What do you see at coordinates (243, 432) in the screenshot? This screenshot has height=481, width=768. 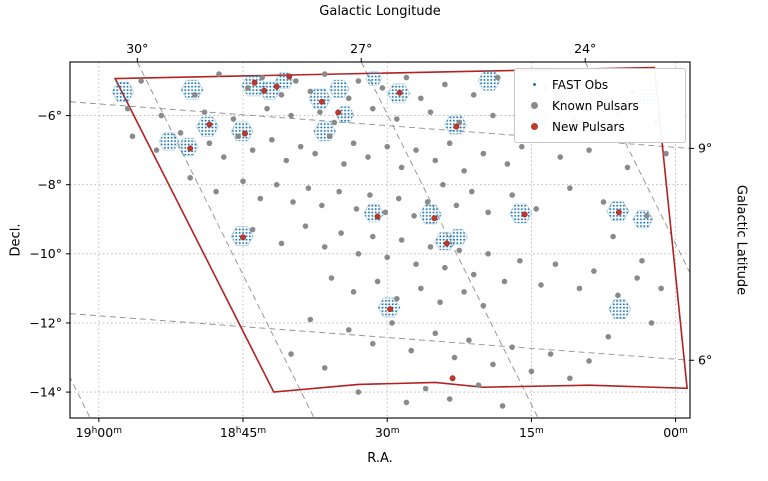 I see `svg-text: 18h45m` at bounding box center [243, 432].